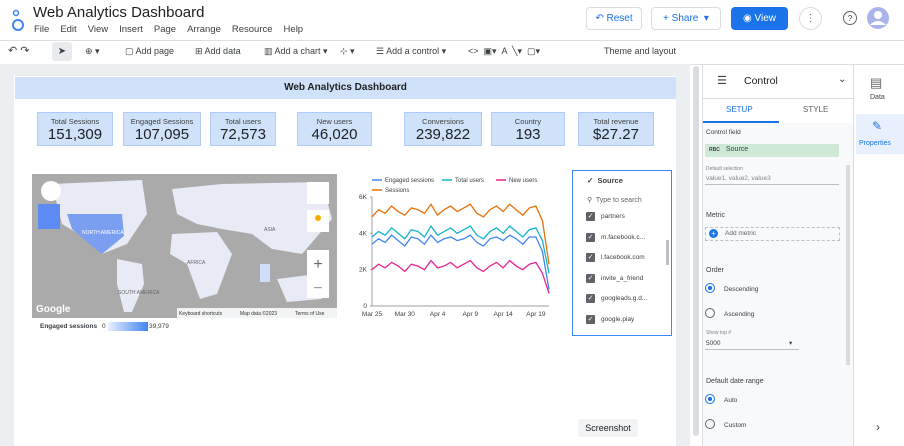 This screenshot has height=446, width=904. I want to click on filter-search: ⚲ Type to search, so click(614, 200).